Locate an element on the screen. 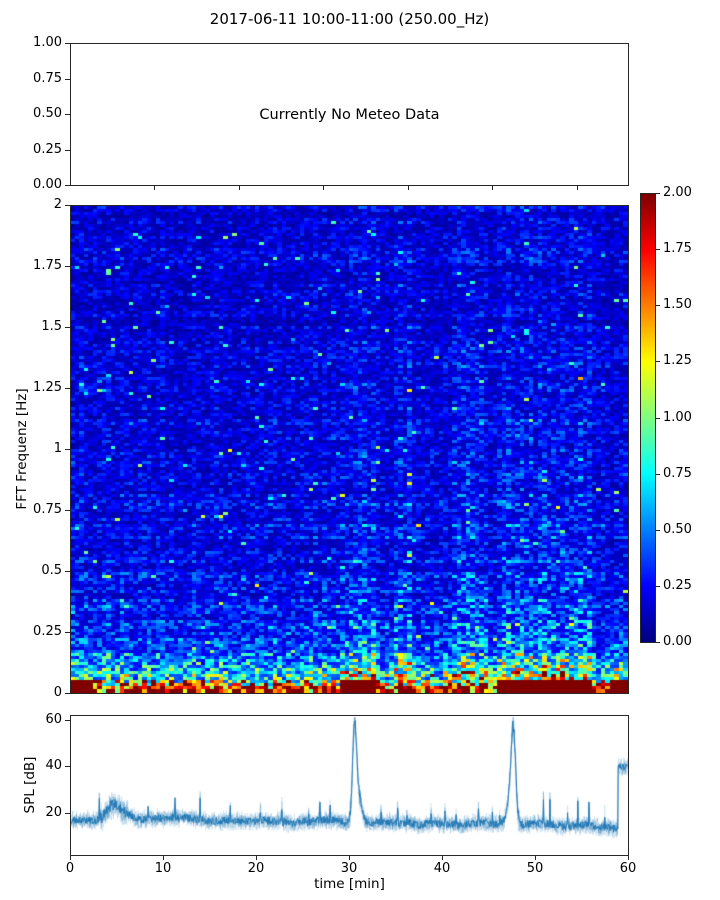 This screenshot has height=900, width=720. meteo-panel: Currently No Meteo Data is located at coordinates (349, 114).